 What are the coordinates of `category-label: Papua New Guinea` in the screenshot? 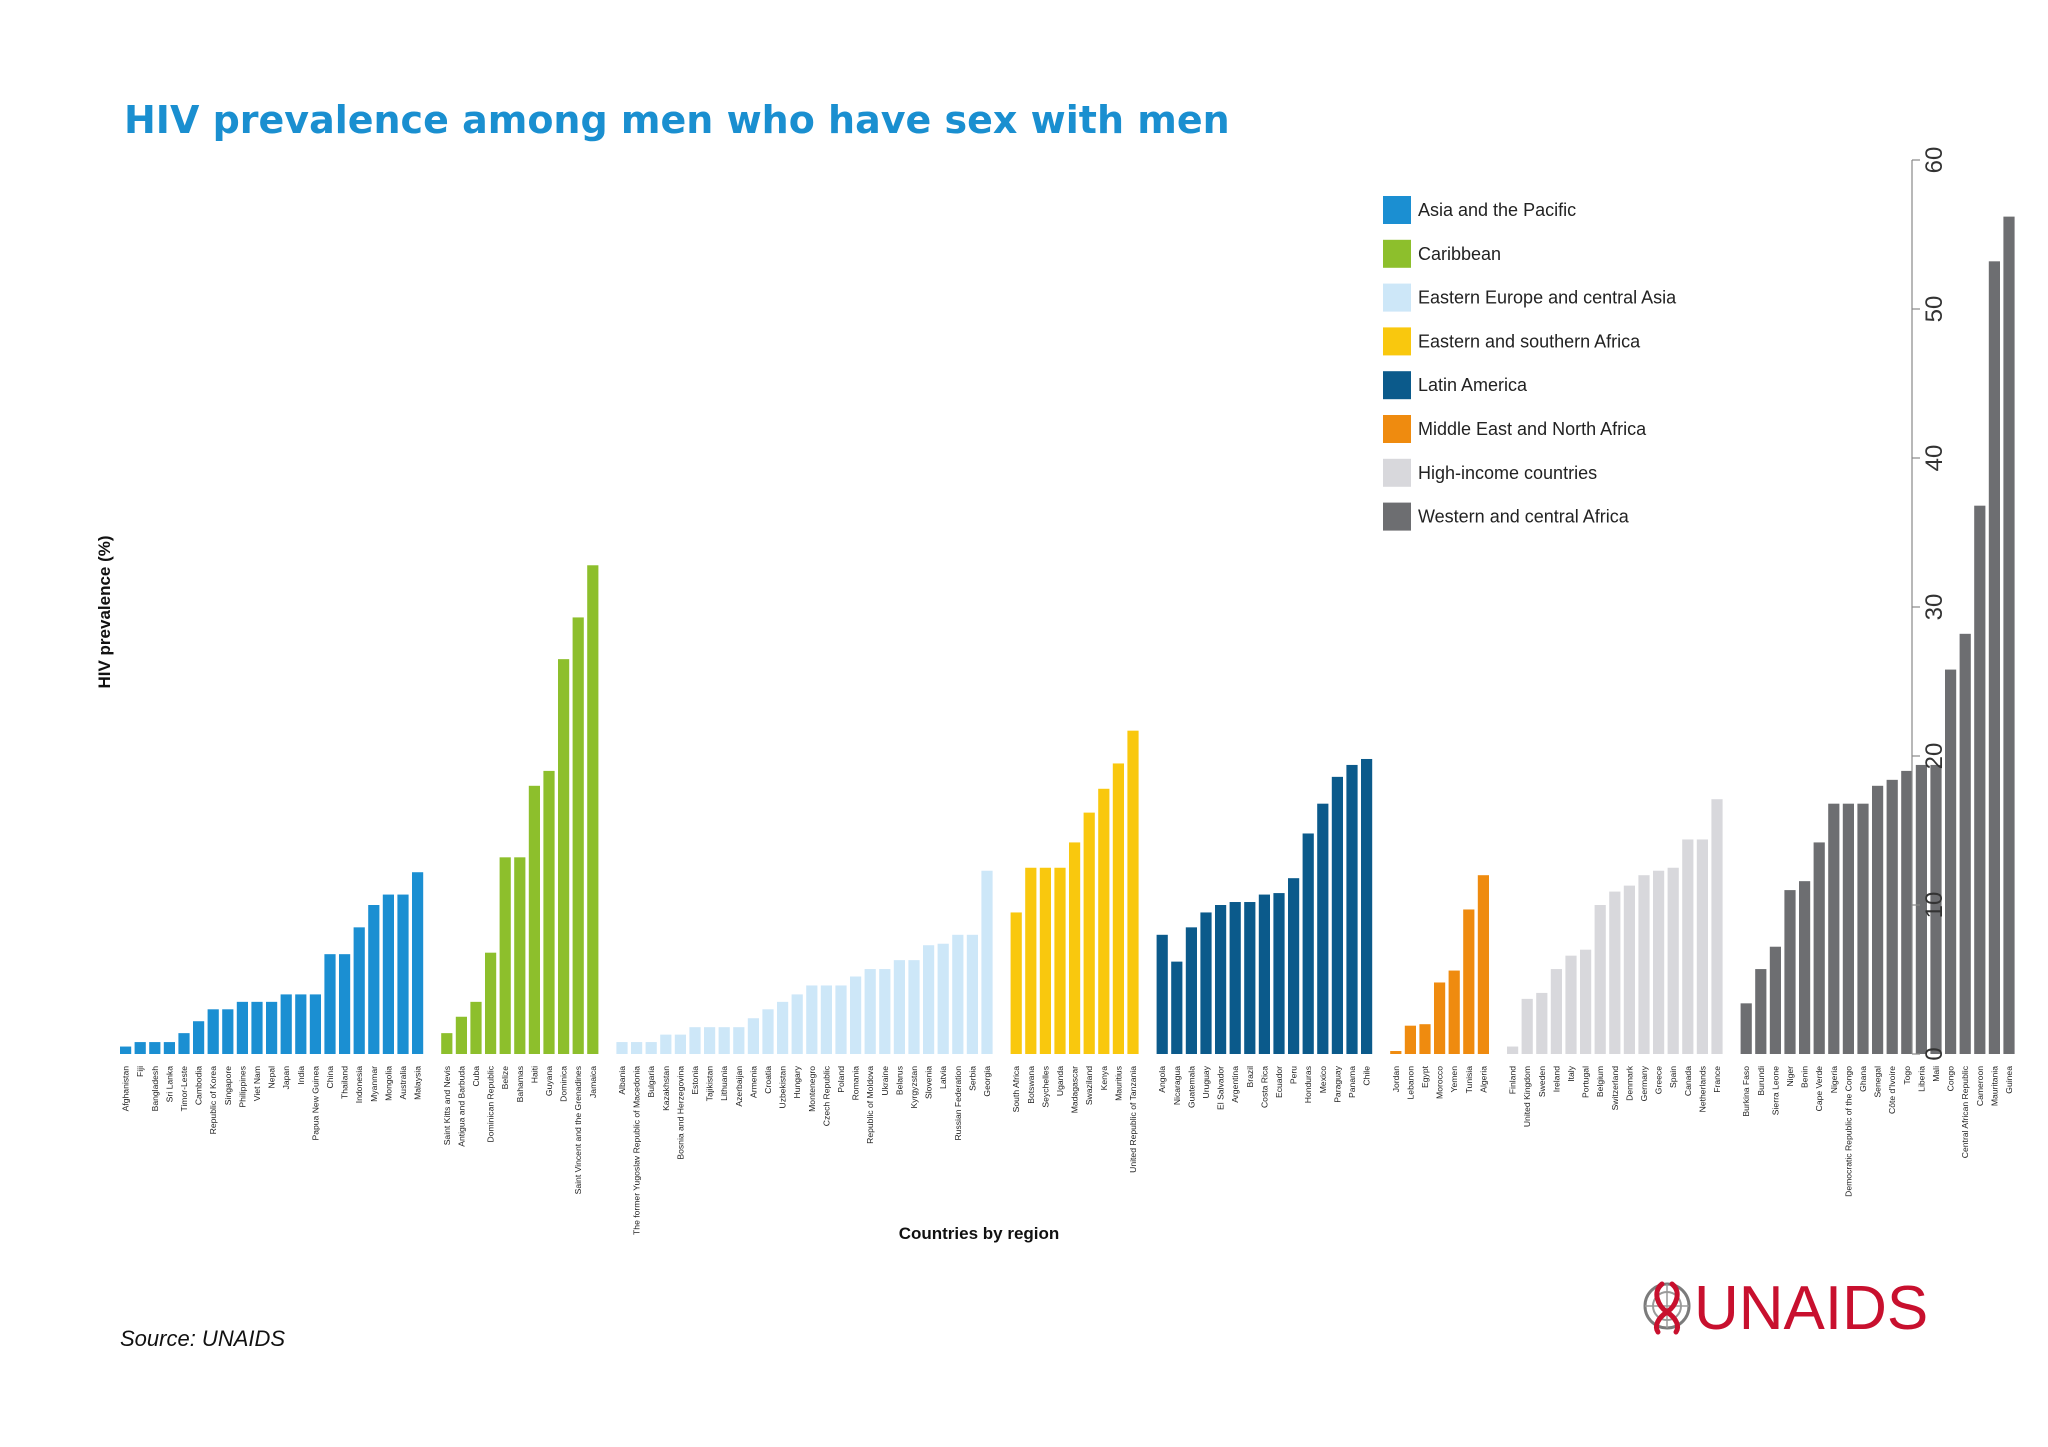 It's located at (315, 1103).